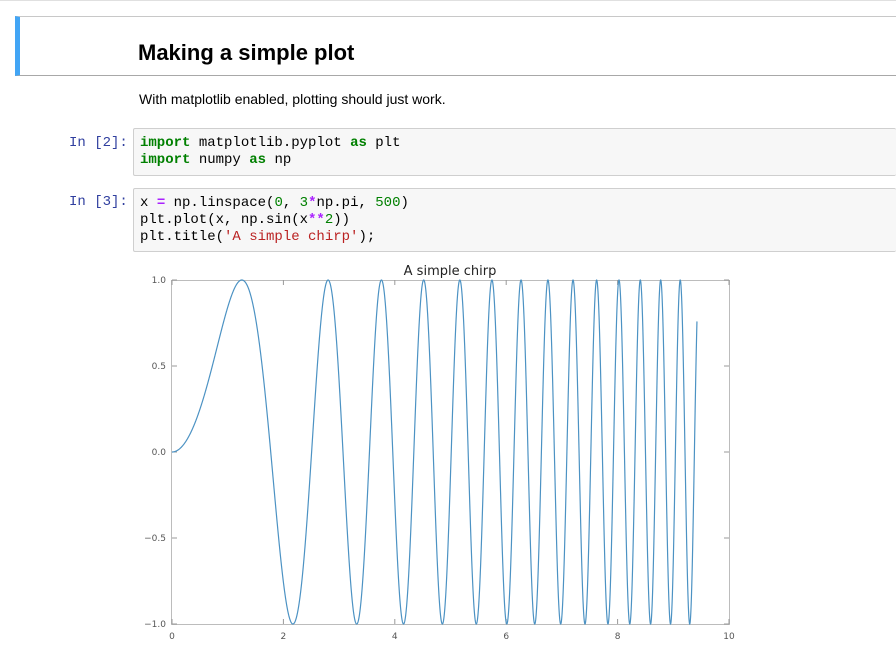  Describe the element at coordinates (388, 203) in the screenshot. I see `code-token: 500` at that location.